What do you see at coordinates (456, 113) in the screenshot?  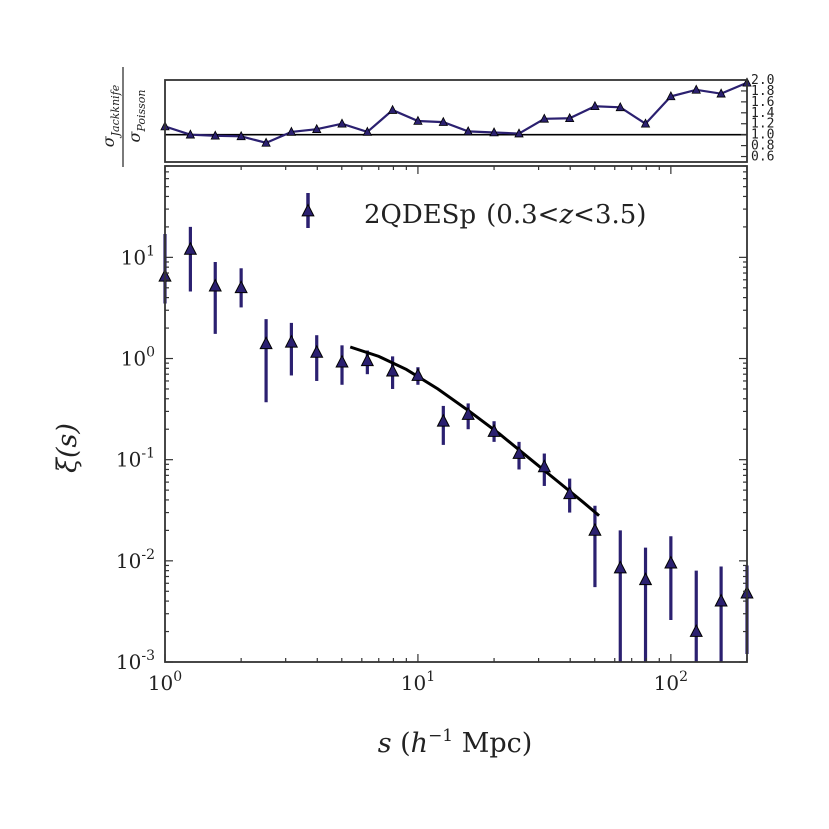 I see `ratio-series-line` at bounding box center [456, 113].